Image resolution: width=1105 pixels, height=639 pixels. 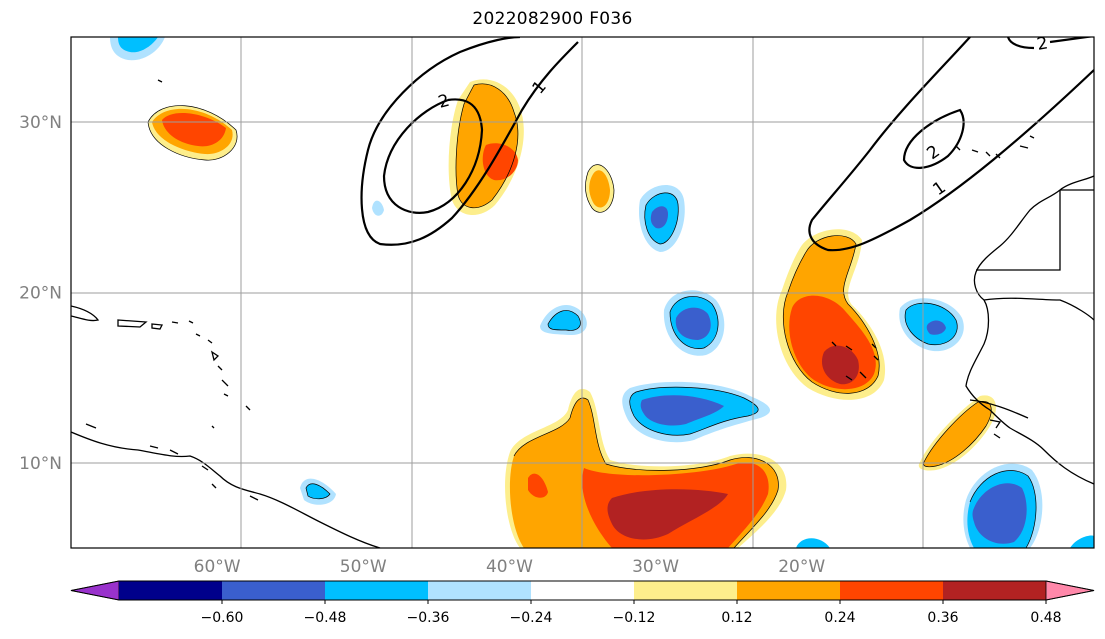 What do you see at coordinates (634, 618) in the screenshot?
I see `colorbar-tick-label: −0.12` at bounding box center [634, 618].